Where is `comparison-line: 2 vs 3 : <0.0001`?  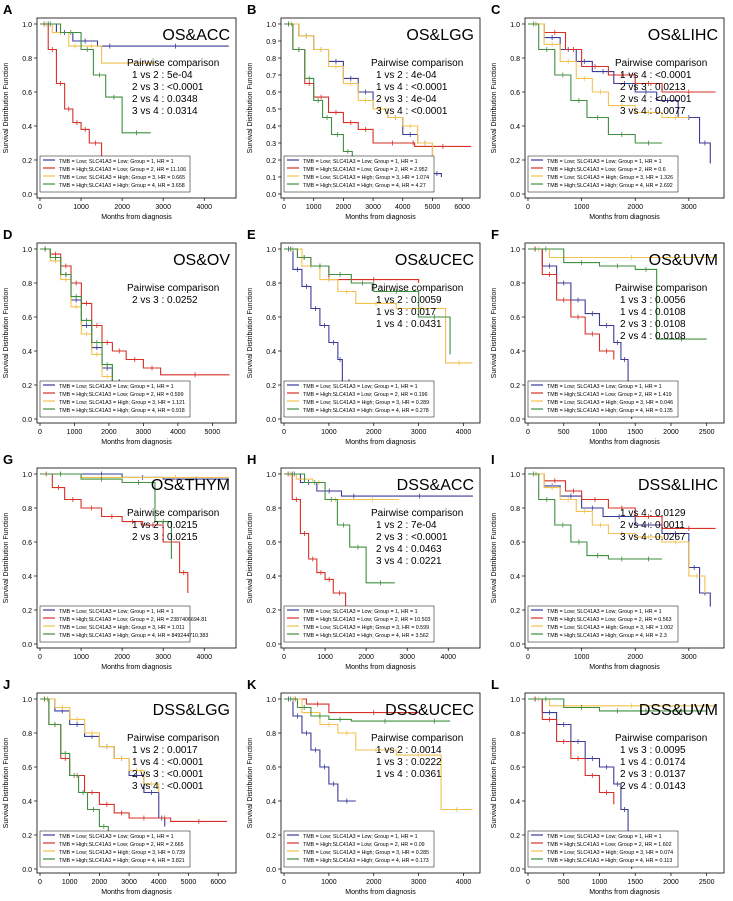 comparison-line: 2 vs 3 : <0.0001 is located at coordinates (168, 87).